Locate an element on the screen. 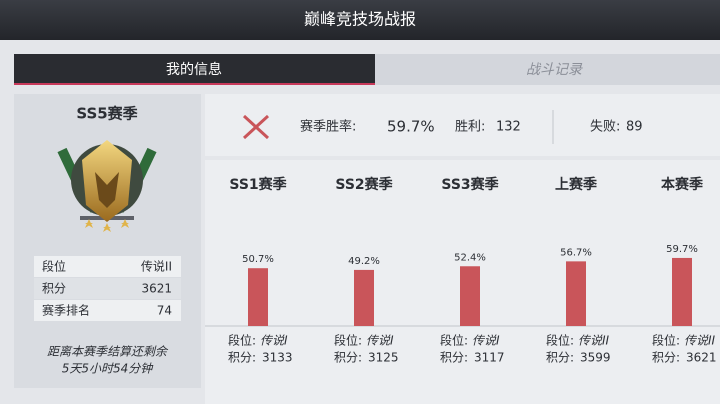 This screenshot has width=720, height=408. row-label: 积分 is located at coordinates (54, 289).